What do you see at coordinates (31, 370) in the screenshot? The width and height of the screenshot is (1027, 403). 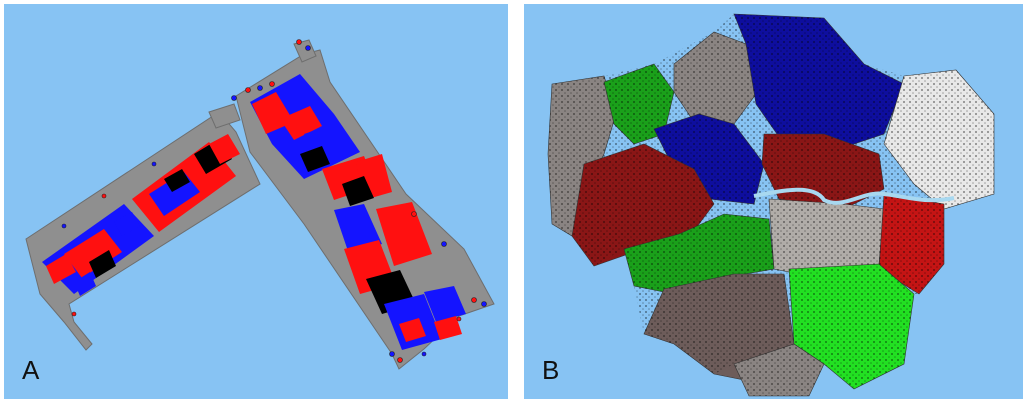 I see `panel-a-label: A` at bounding box center [31, 370].